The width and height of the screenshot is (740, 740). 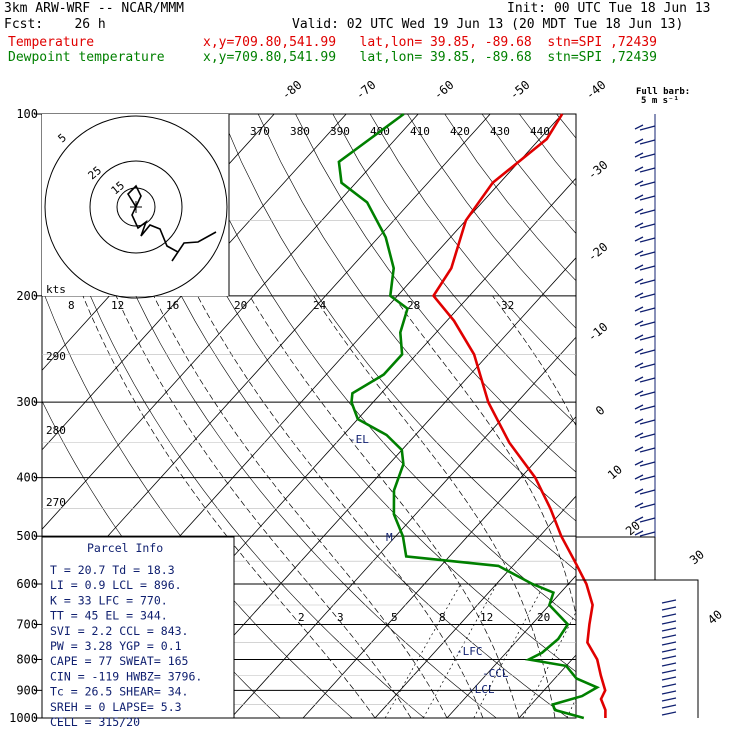 I want to click on theta-label: 270, so click(x=56, y=502).